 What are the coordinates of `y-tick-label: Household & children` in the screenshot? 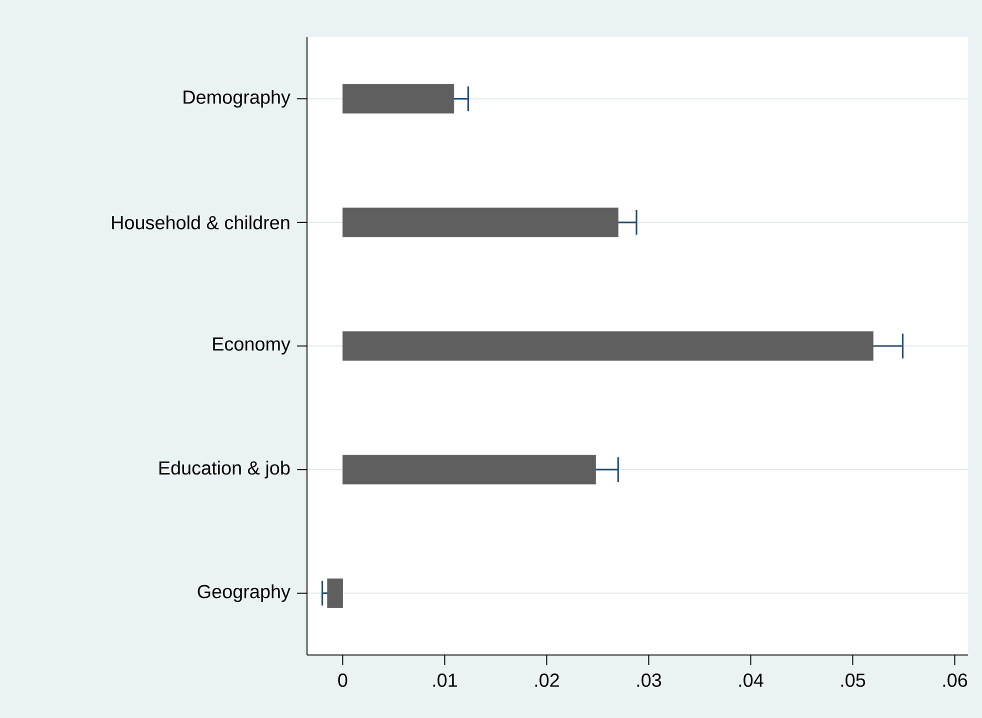 It's located at (201, 222).